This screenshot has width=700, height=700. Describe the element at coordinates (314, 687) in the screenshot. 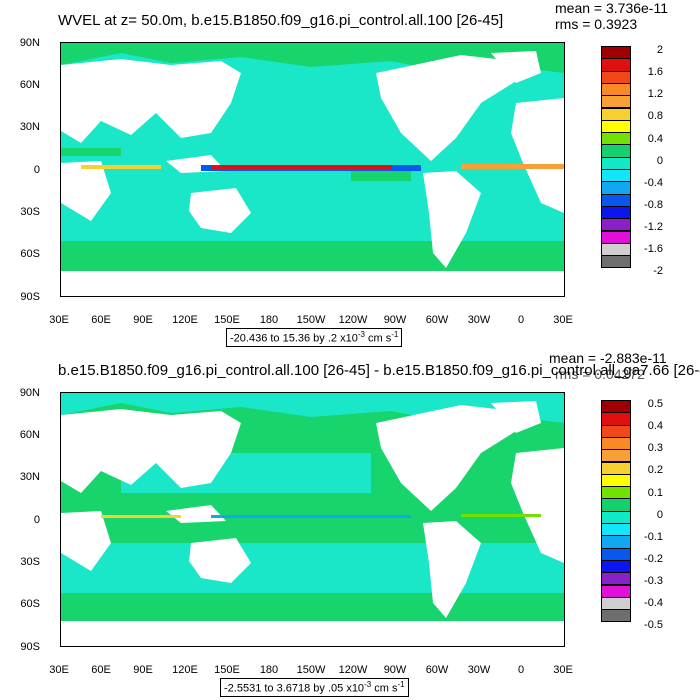

I see `bottom-range-label: -2.5531 to 3.6718 by .05 x10-3 cm s-1` at that location.